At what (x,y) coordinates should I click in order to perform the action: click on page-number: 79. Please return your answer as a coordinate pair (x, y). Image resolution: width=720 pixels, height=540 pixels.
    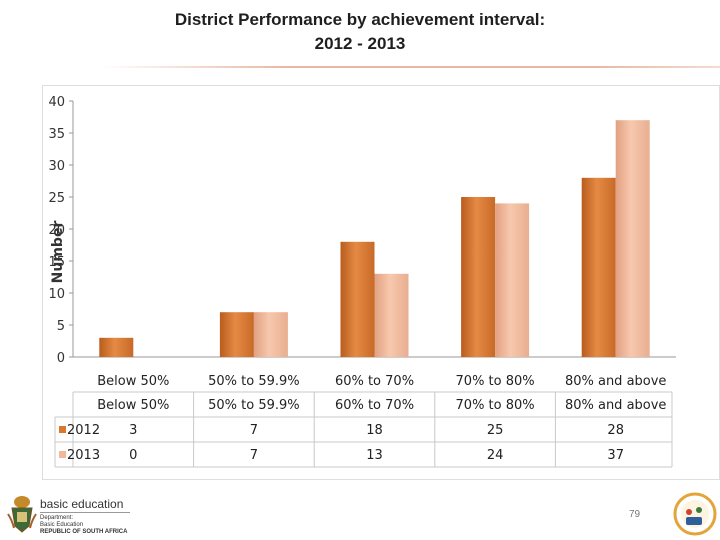
    Looking at the image, I should click on (635, 514).